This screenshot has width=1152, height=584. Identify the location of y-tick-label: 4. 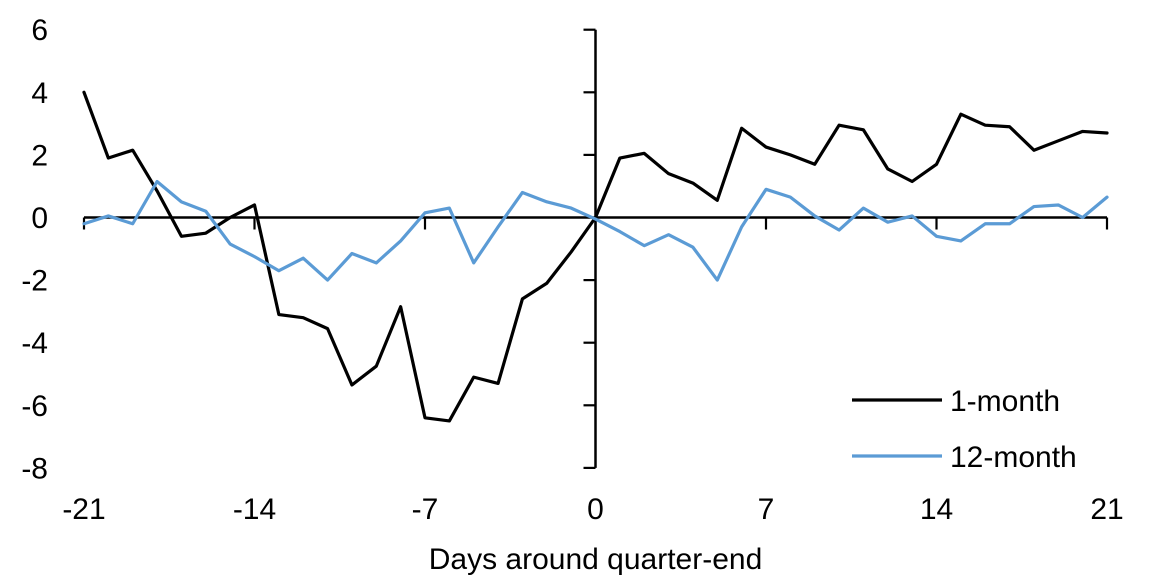
(39, 93).